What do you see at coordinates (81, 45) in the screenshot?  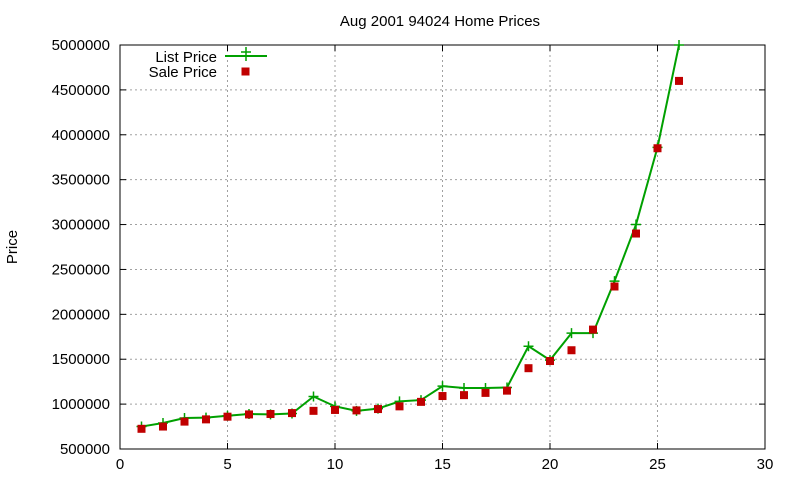 I see `y-tick-label: 5000000` at bounding box center [81, 45].